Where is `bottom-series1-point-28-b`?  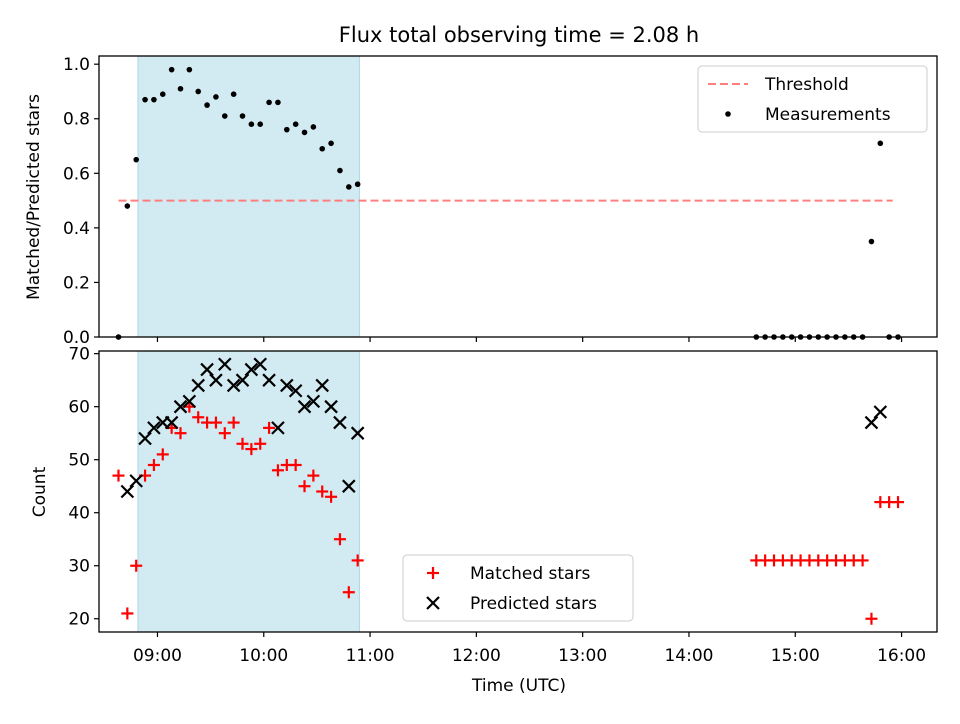
bottom-series1-point-28-b is located at coordinates (880, 412).